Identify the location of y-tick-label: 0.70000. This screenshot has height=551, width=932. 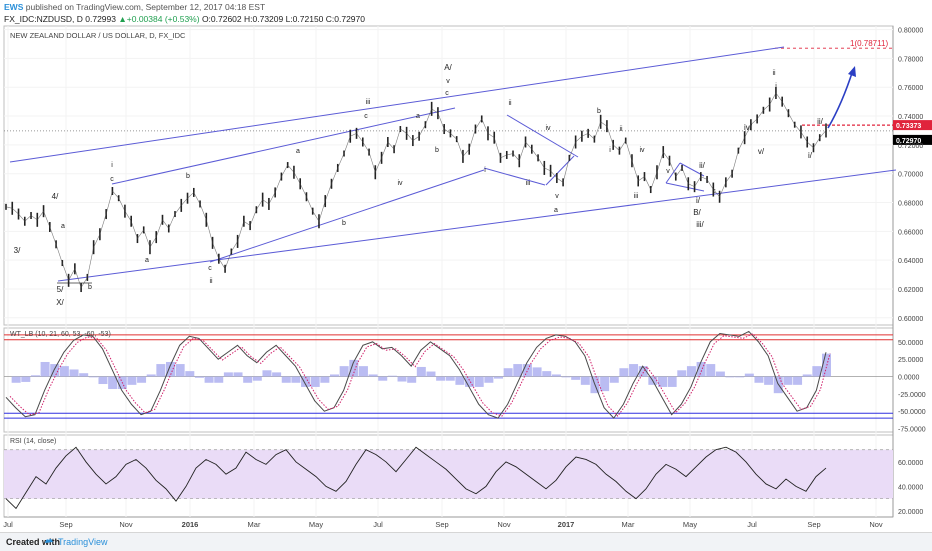
(910, 175).